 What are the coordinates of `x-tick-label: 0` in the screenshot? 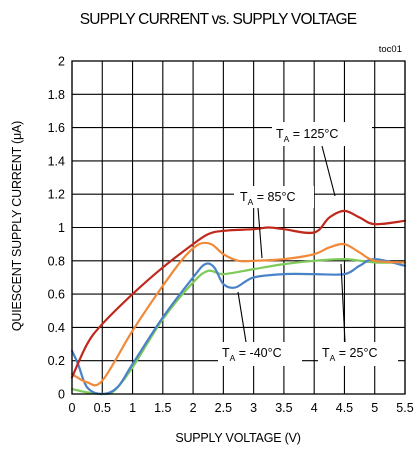 It's located at (72, 408).